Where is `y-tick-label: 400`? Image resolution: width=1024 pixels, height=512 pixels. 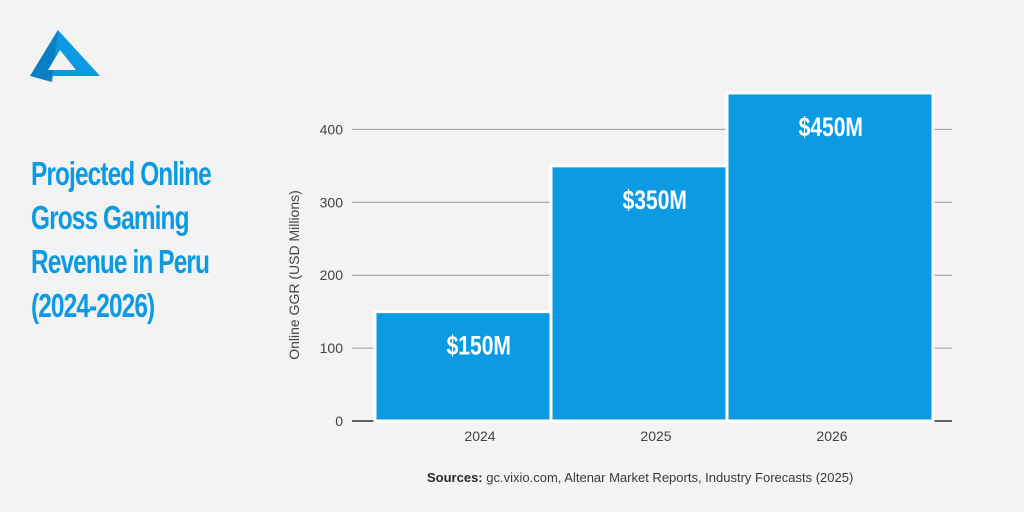
y-tick-label: 400 is located at coordinates (332, 129).